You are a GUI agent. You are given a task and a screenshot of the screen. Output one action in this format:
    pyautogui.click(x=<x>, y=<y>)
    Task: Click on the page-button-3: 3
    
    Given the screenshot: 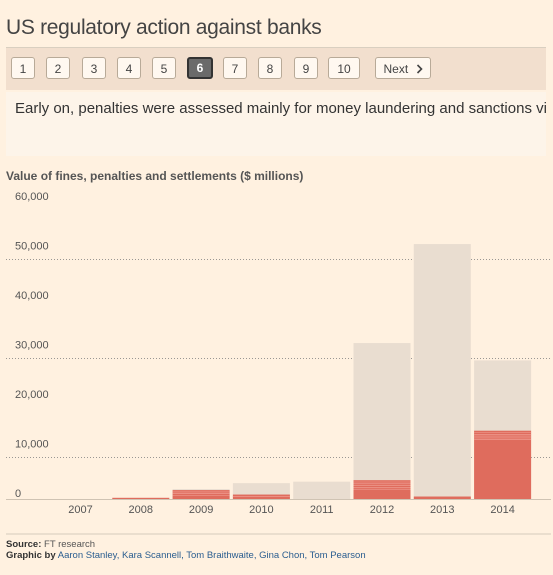 What is the action you would take?
    pyautogui.click(x=94, y=68)
    